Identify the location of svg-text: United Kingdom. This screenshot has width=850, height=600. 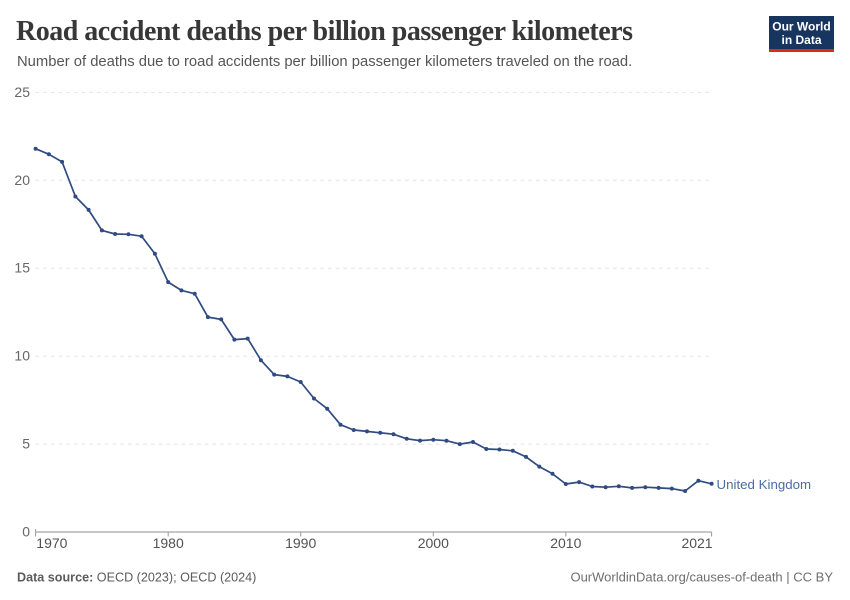
(764, 484).